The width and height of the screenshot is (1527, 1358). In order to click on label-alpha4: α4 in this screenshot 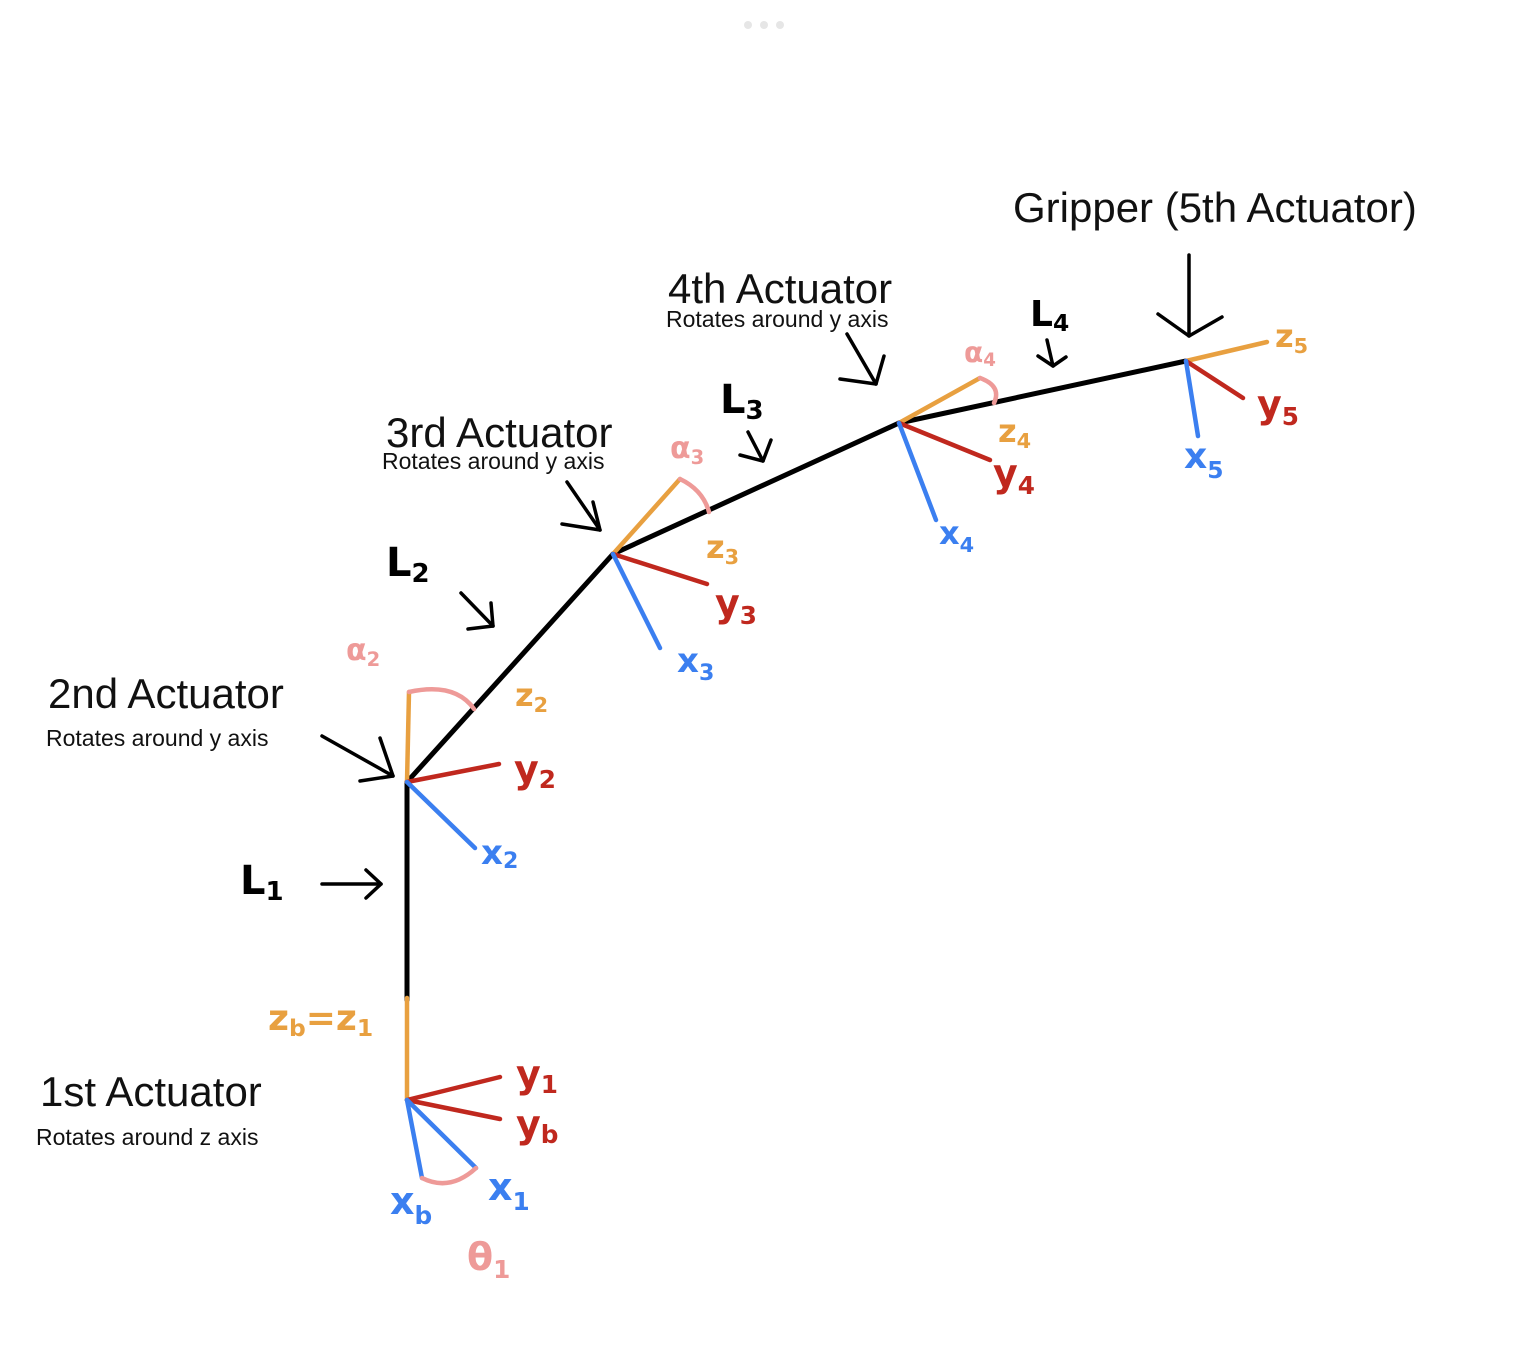, I will do `click(980, 353)`.